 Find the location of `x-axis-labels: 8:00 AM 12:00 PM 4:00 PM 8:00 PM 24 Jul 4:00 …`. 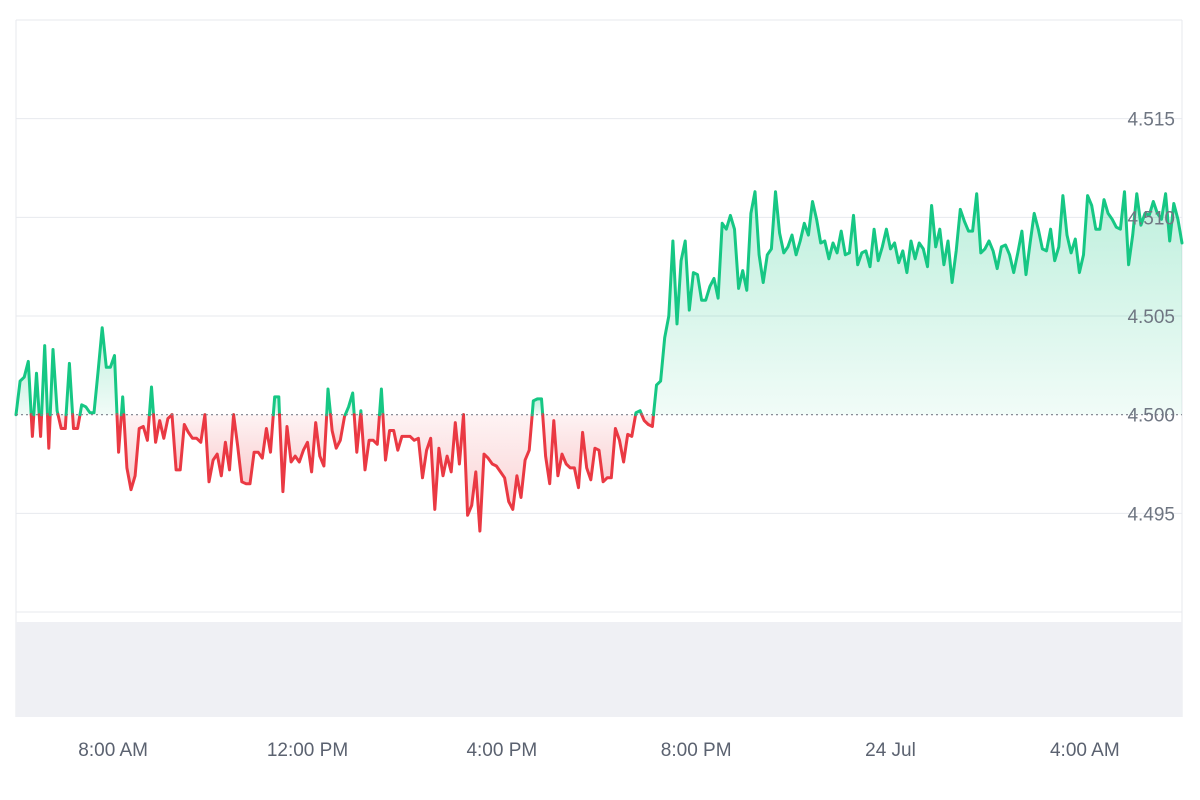

x-axis-labels: 8:00 AM 12:00 PM 4:00 PM 8:00 PM 24 Jul 4:00 … is located at coordinates (598, 750).